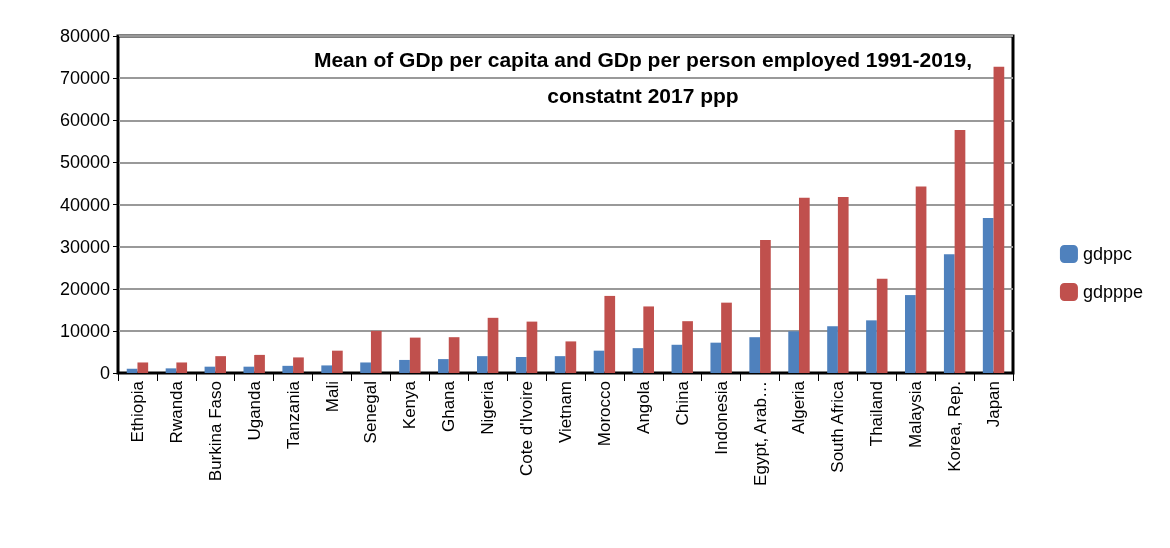  What do you see at coordinates (84, 330) in the screenshot?
I see `y-tick-label: 10000` at bounding box center [84, 330].